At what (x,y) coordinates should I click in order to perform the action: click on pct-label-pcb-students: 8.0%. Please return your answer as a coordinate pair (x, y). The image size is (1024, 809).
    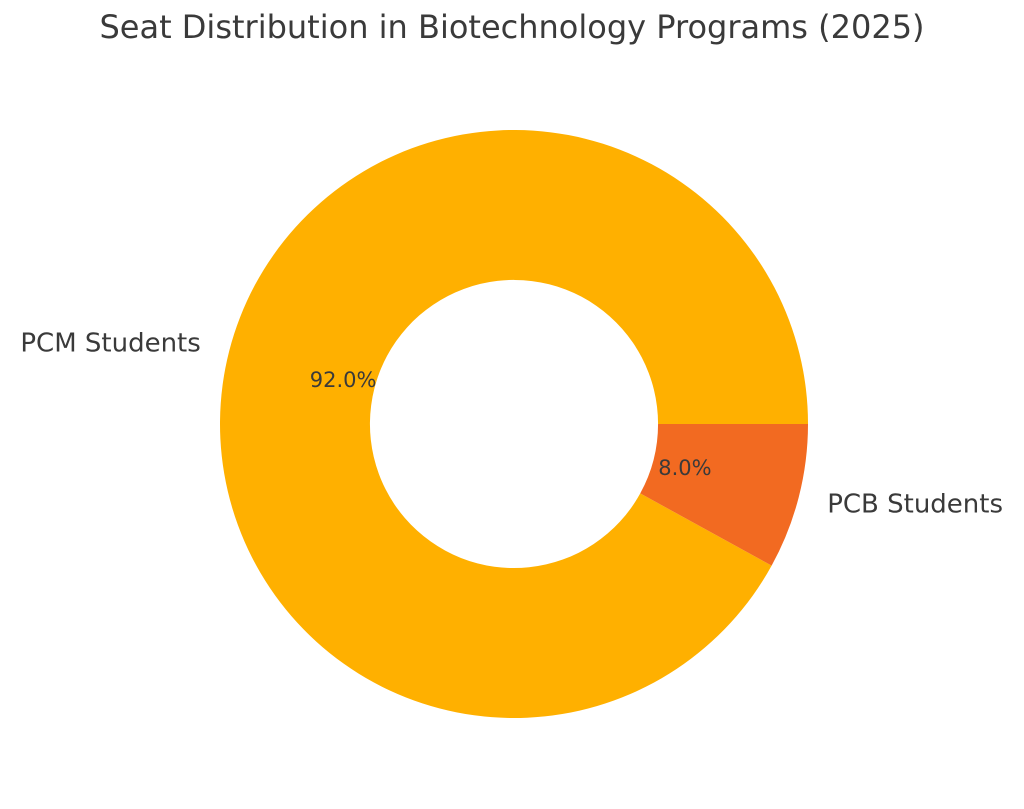
    Looking at the image, I should click on (684, 468).